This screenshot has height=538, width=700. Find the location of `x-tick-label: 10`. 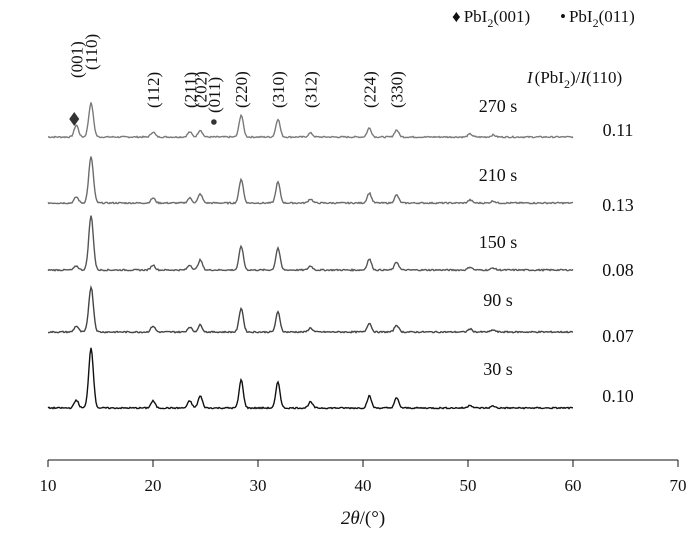

x-tick-label: 10 is located at coordinates (48, 485).